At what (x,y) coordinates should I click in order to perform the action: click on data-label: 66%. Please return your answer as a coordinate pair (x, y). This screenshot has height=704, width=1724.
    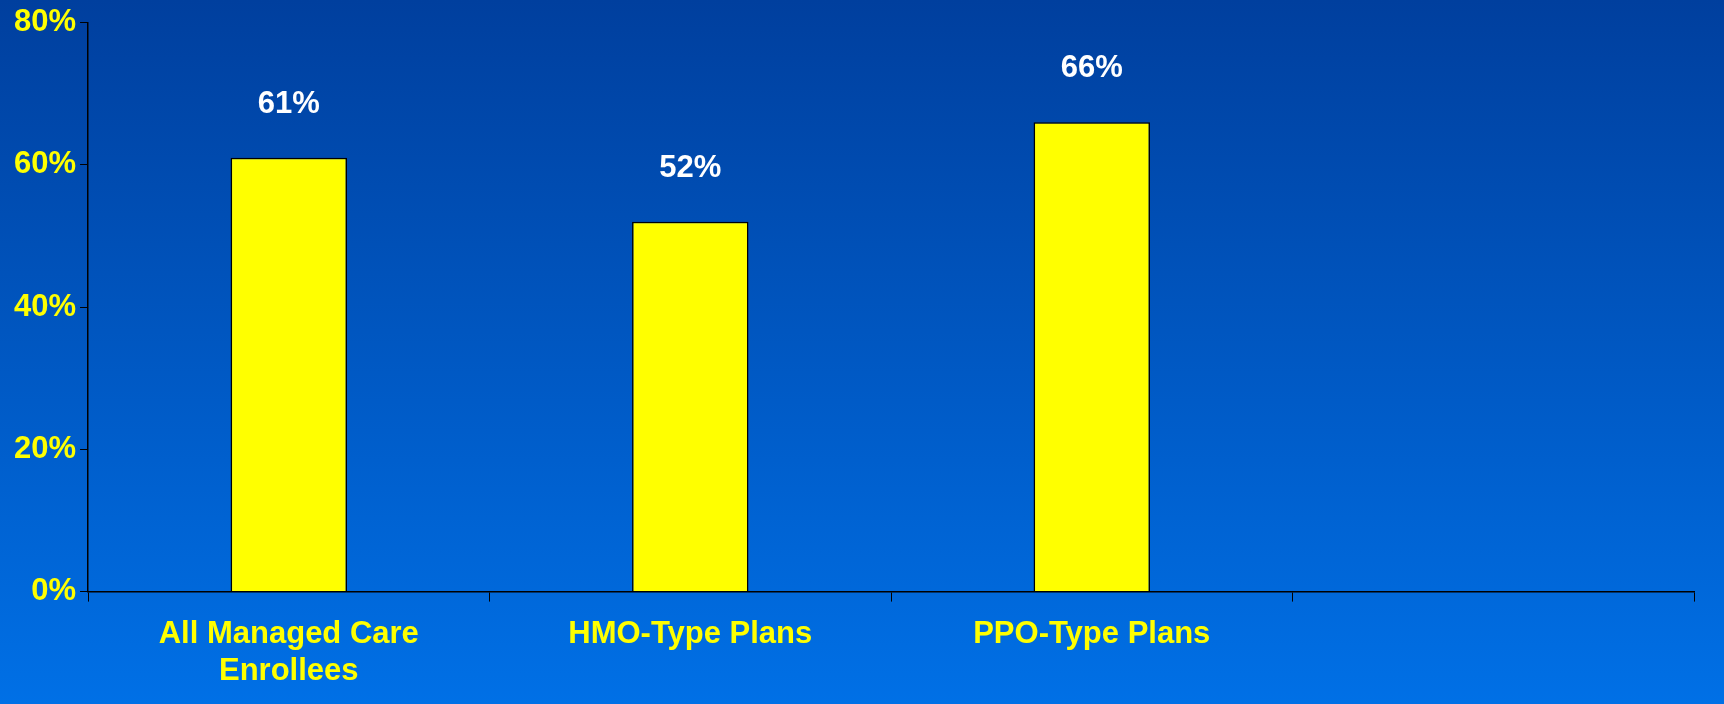
    Looking at the image, I should click on (1091, 67).